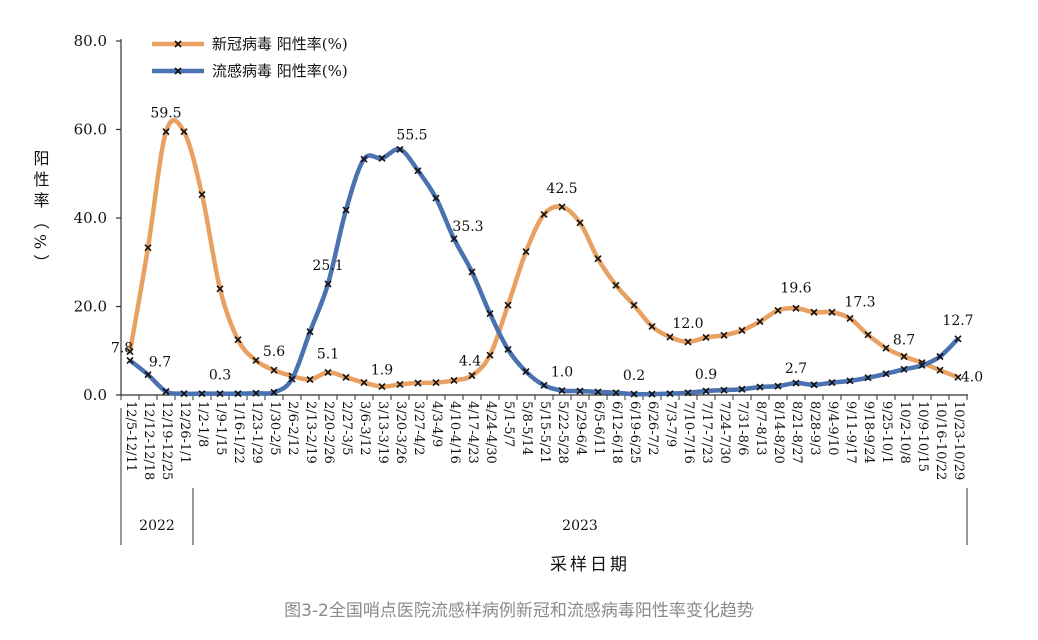 The image size is (1038, 640). What do you see at coordinates (688, 432) in the screenshot?
I see `x-tick-label: 7/10-7/16` at bounding box center [688, 432].